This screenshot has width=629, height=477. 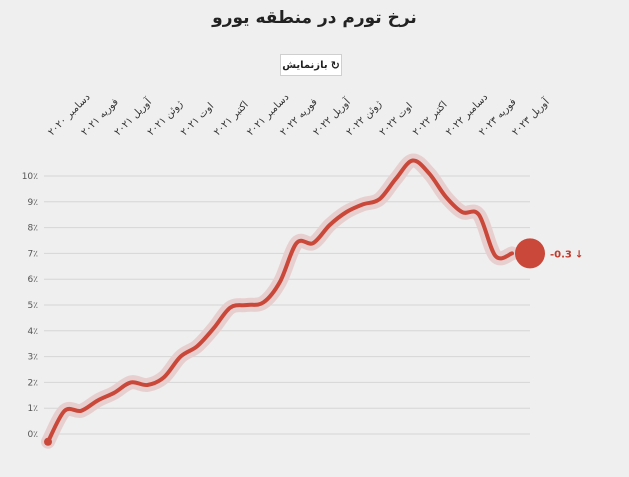 What do you see at coordinates (32, 358) in the screenshot?
I see `y-tick-label: 3٪` at bounding box center [32, 358].